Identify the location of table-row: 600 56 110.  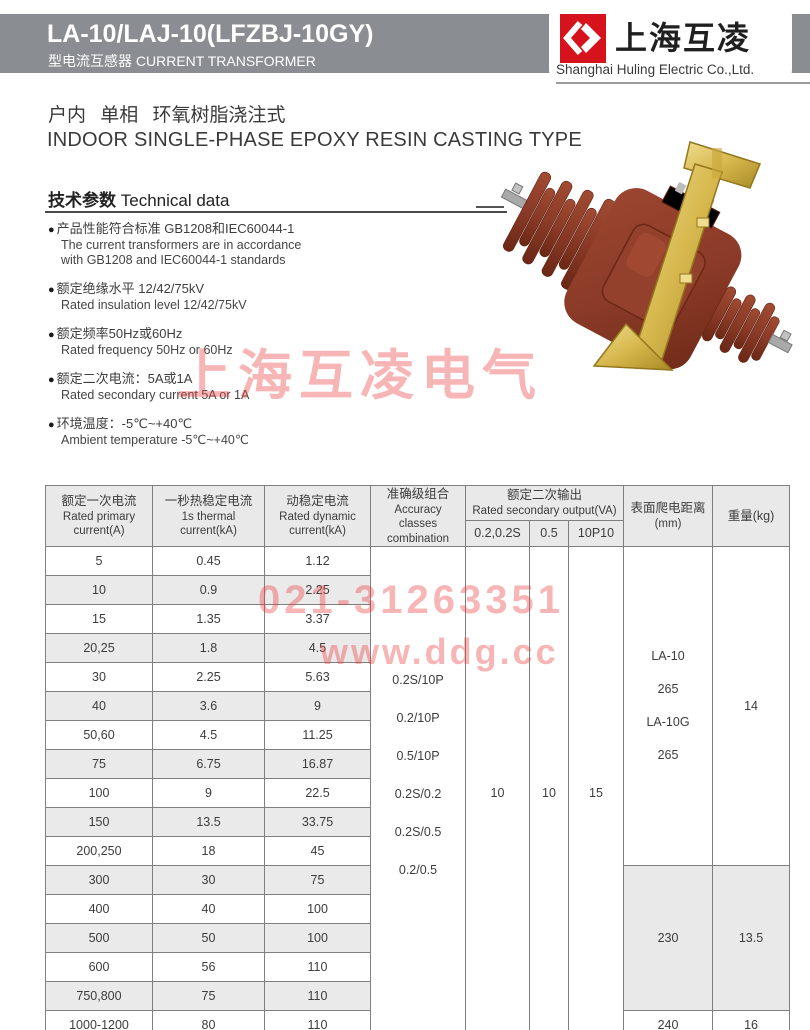
(417, 967).